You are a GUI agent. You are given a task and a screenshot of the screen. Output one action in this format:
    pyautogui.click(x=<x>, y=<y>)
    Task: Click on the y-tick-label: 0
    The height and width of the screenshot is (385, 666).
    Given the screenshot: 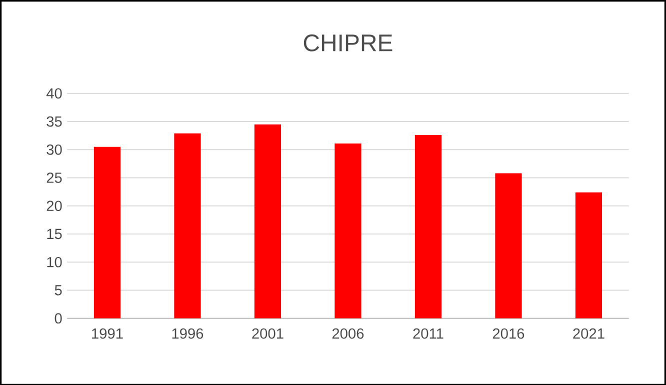 What is the action you would take?
    pyautogui.click(x=58, y=318)
    